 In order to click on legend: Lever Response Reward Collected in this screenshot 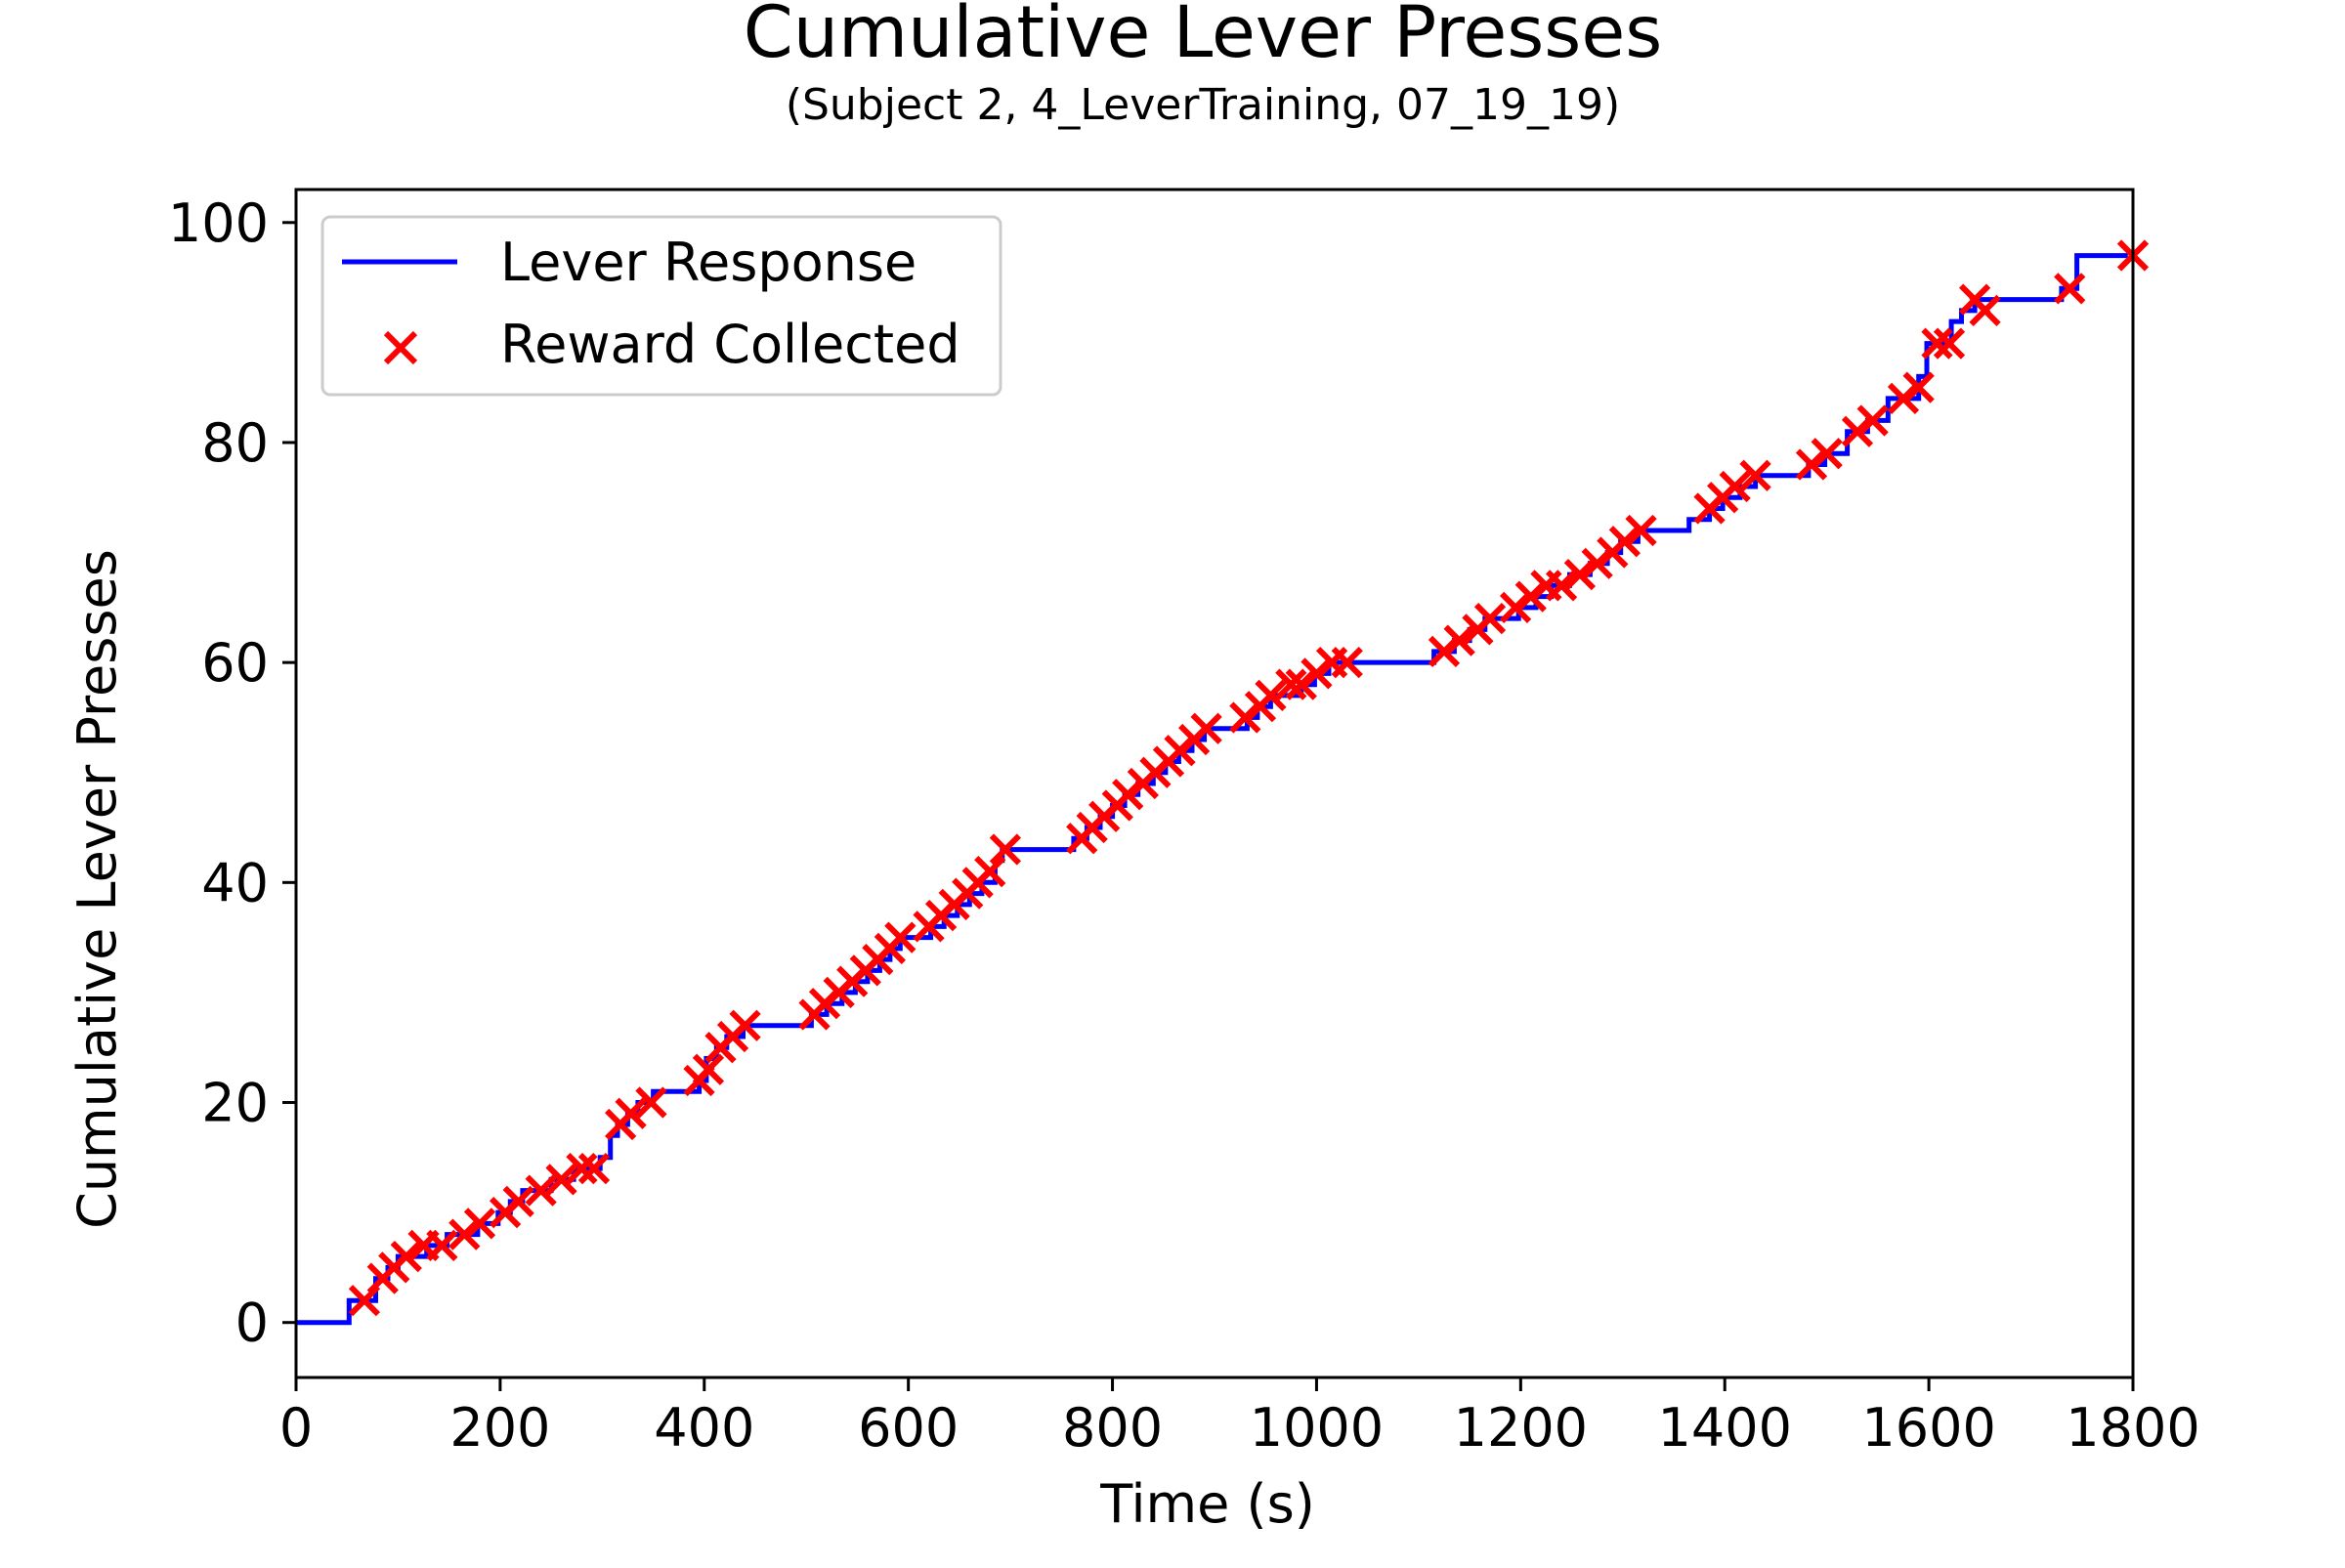, I will do `click(661, 306)`.